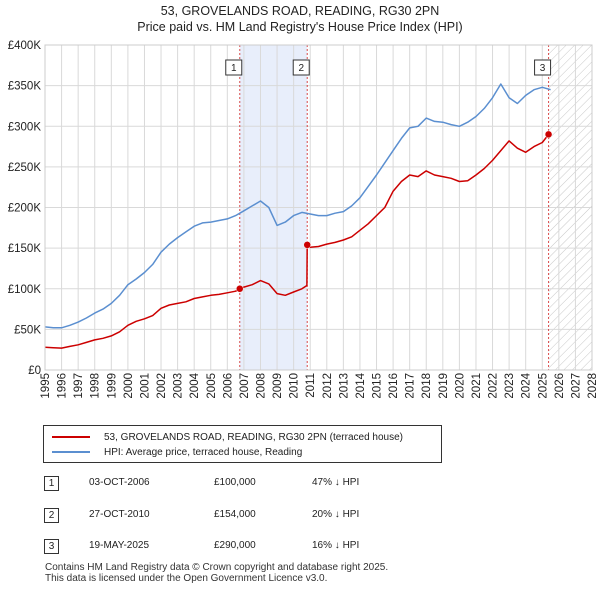 Image resolution: width=600 pixels, height=590 pixels. Describe the element at coordinates (261, 386) in the screenshot. I see `x-tick-label: 2008` at that location.